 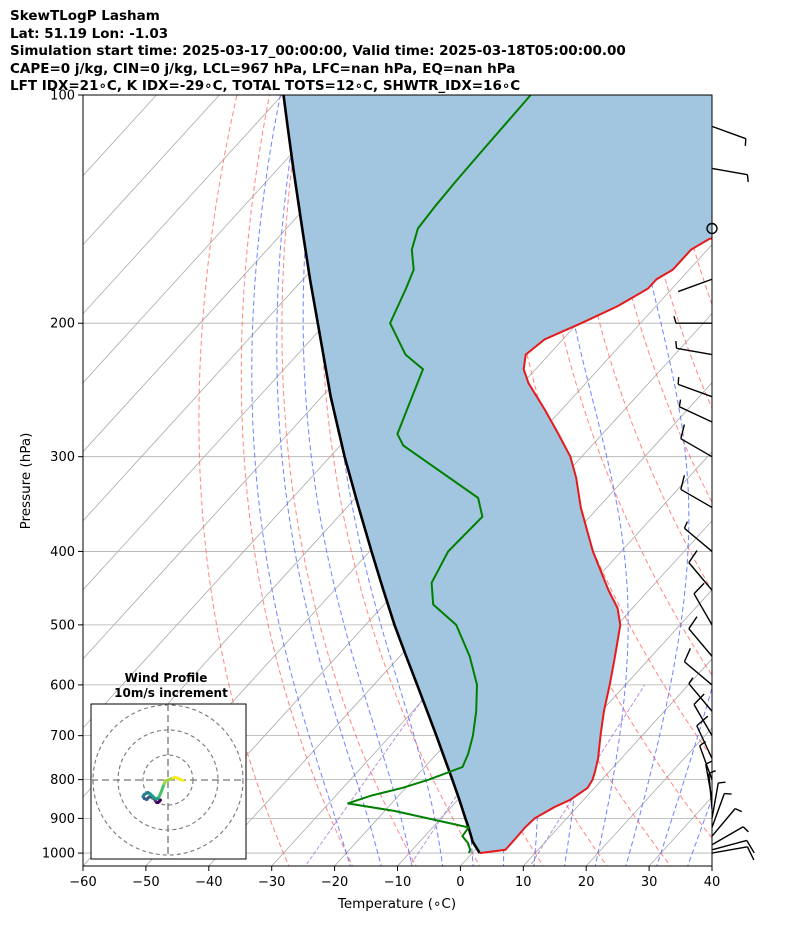 I want to click on y-tick-label: 100, so click(x=62, y=96).